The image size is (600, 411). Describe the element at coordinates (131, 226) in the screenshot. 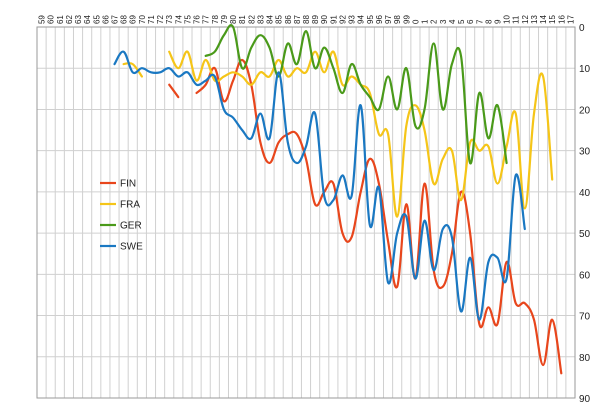

I see `legend-label-ger: GER` at that location.